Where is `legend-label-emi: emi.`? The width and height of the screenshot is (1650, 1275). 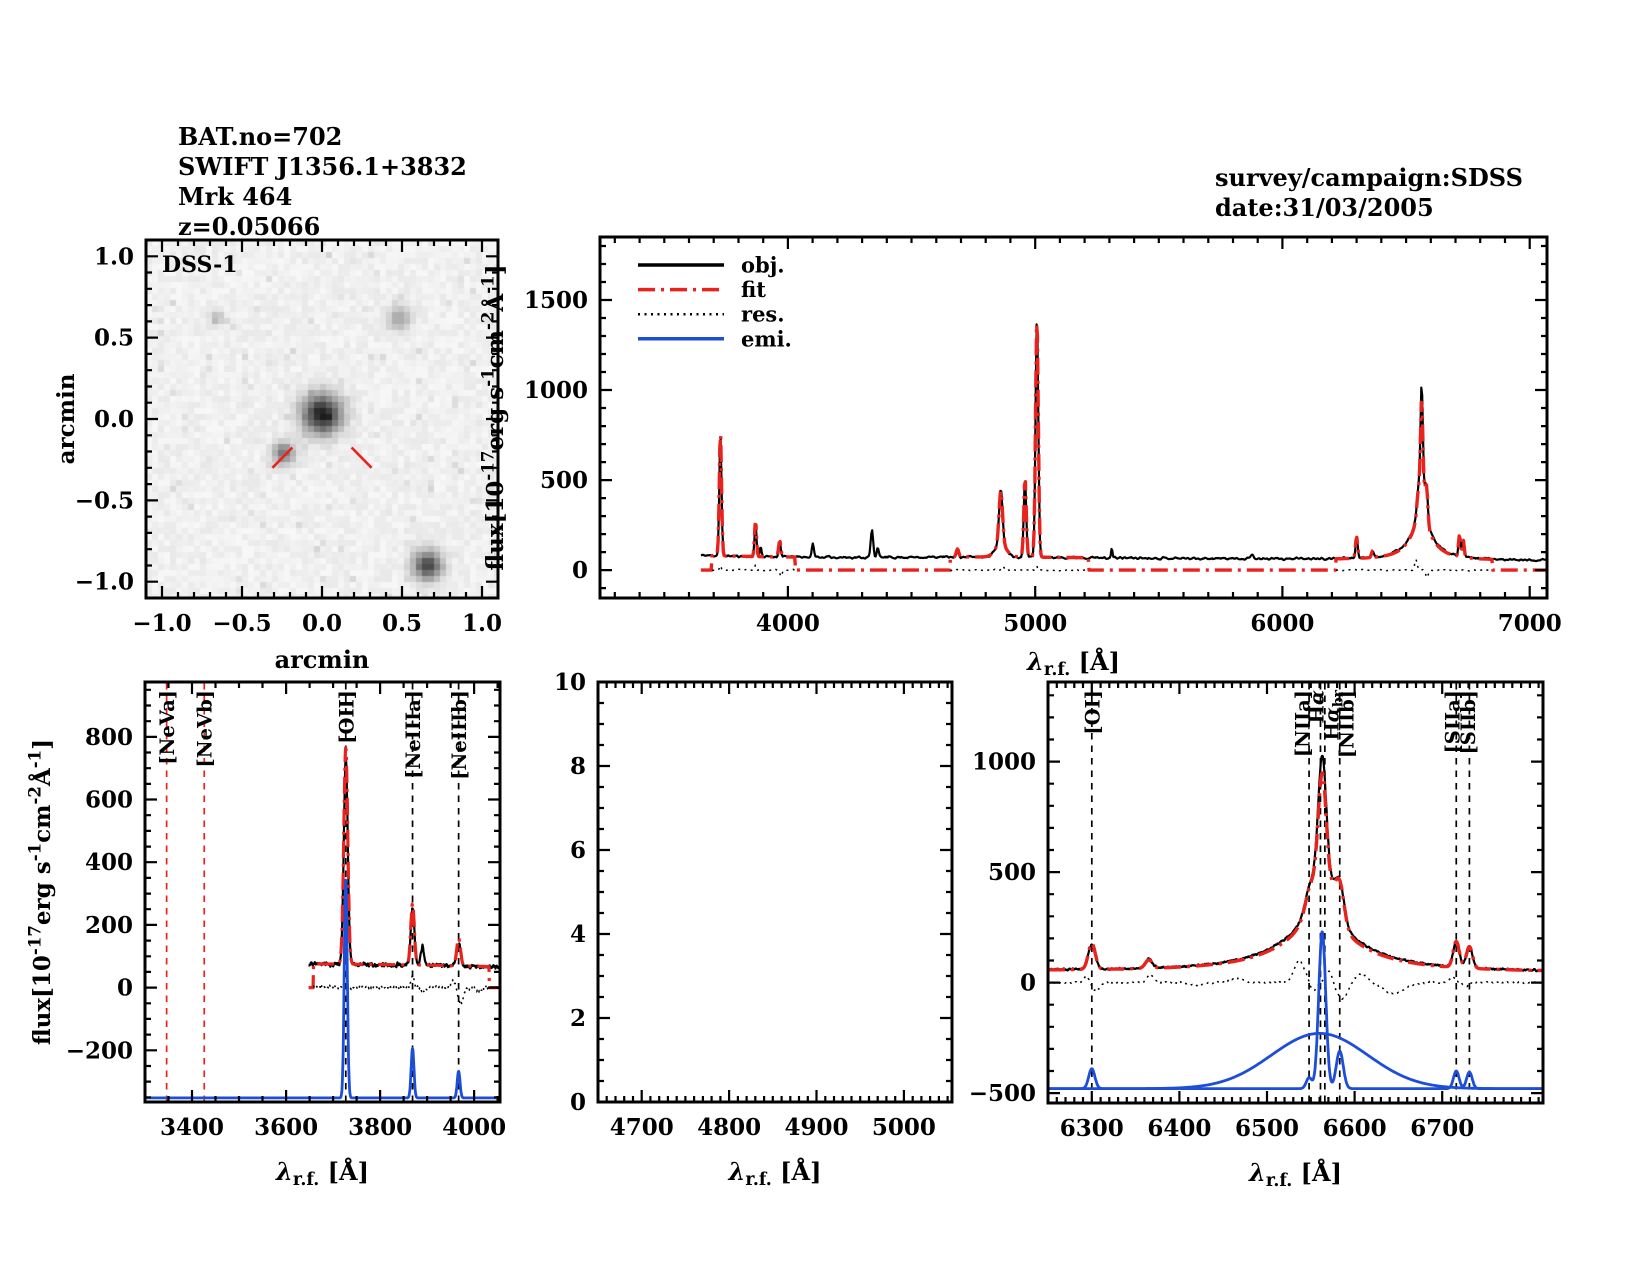
legend-label-emi: emi. is located at coordinates (766, 338).